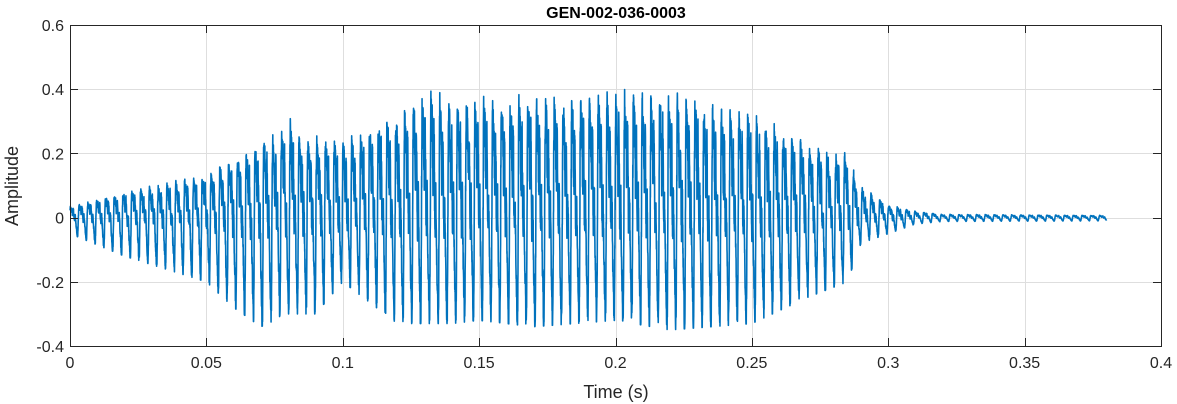  Describe the element at coordinates (479, 363) in the screenshot. I see `x-tick-label: 0.15` at that location.